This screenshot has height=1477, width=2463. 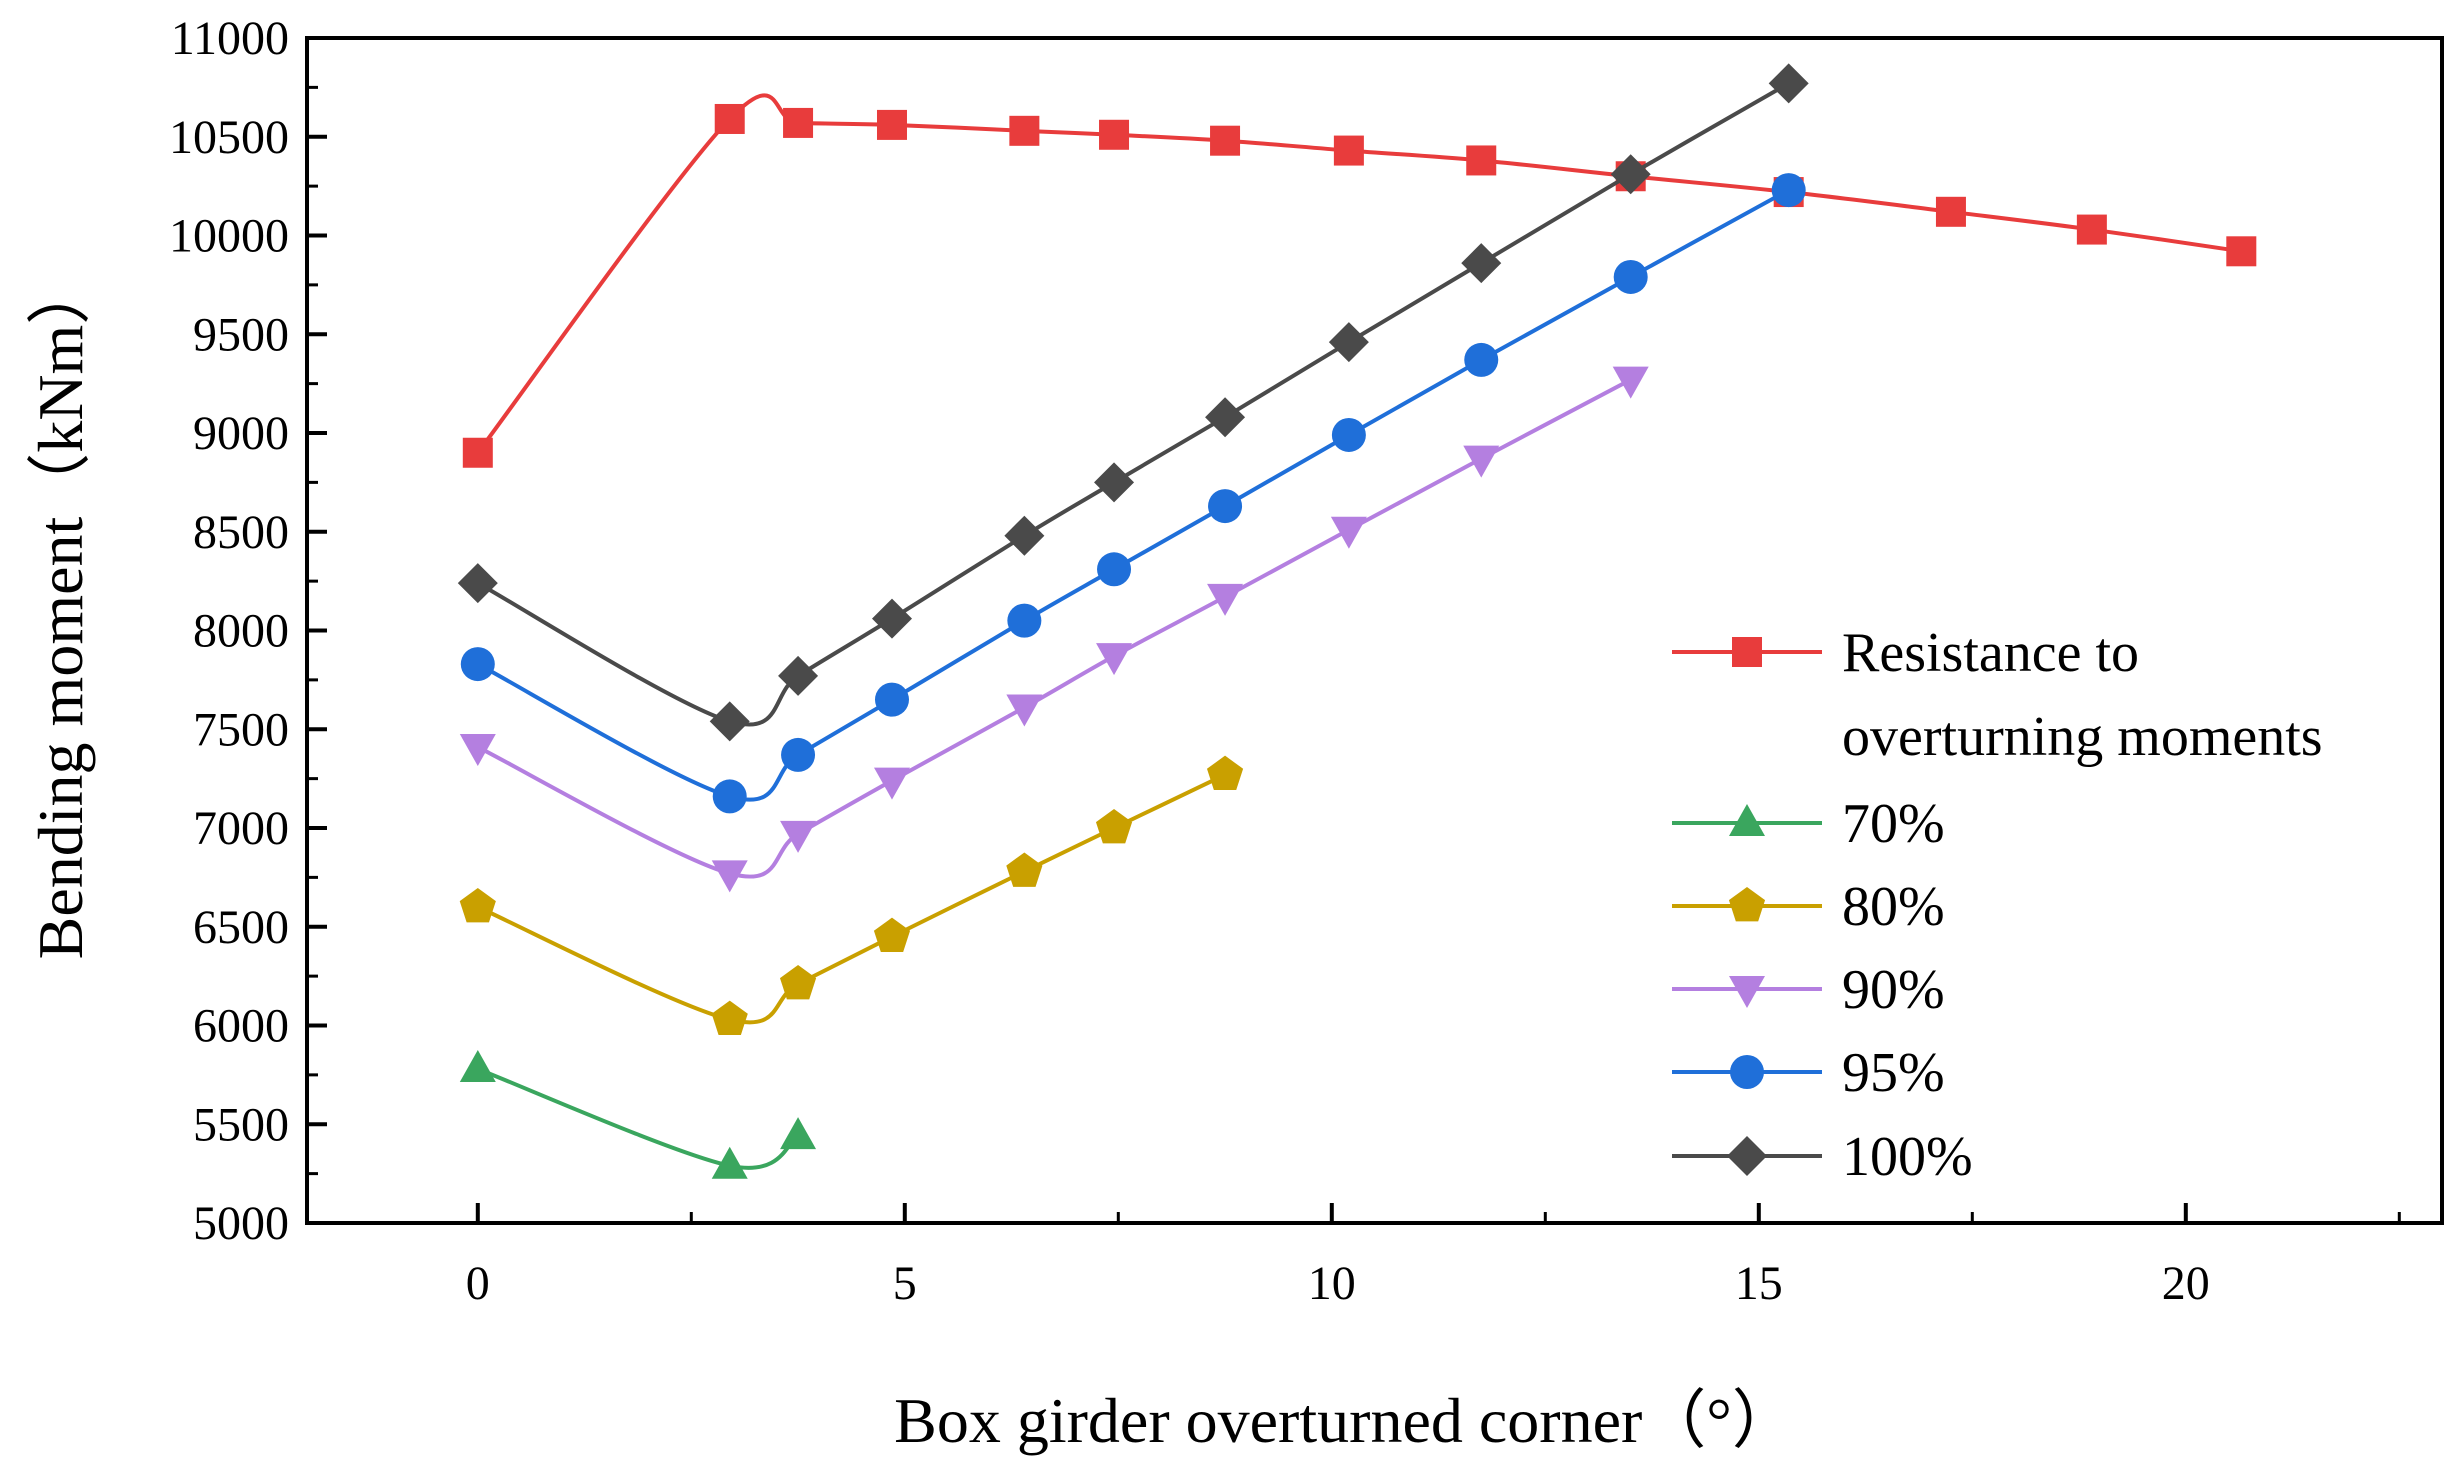 I want to click on y-tick-label: 7500, so click(x=241, y=729).